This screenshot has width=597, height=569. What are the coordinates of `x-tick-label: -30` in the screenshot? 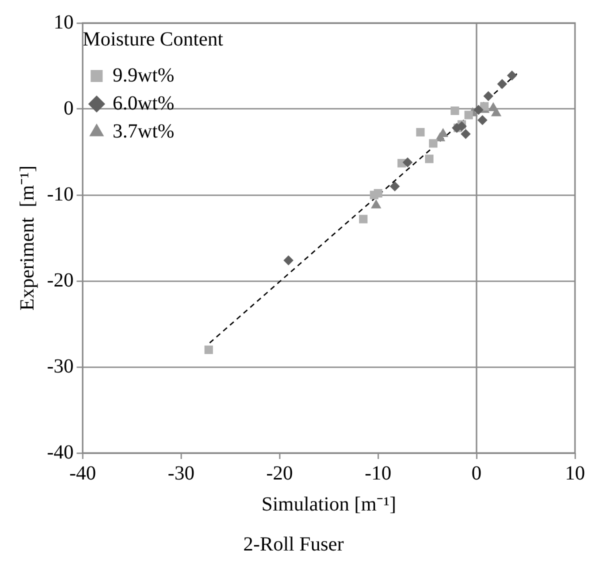 It's located at (181, 473).